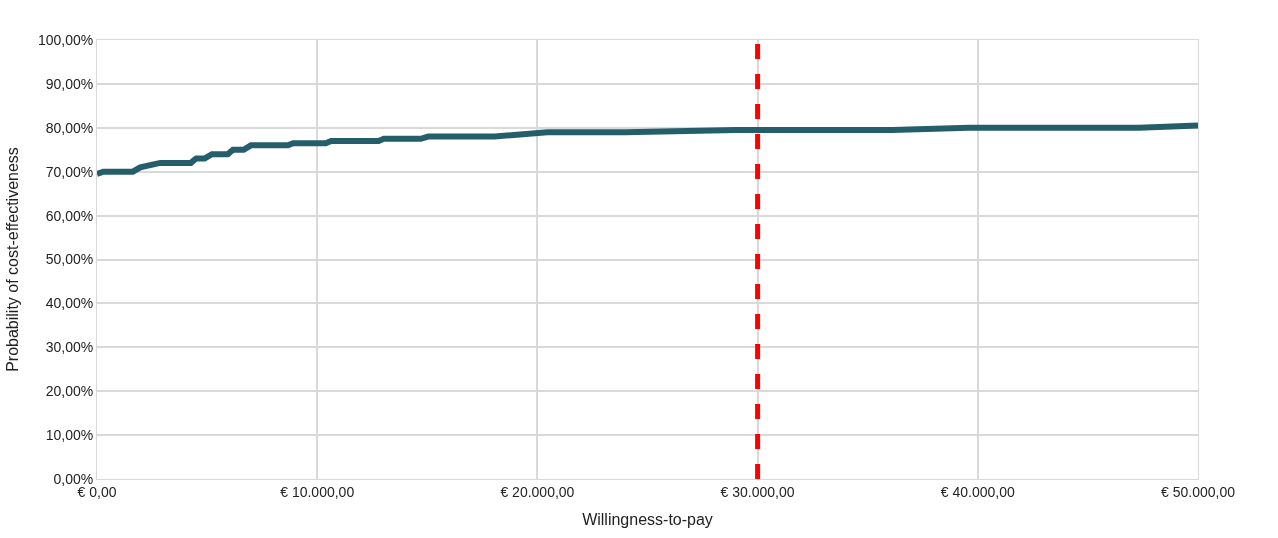 The image size is (1278, 538). What do you see at coordinates (69, 171) in the screenshot?
I see `y-tick-label: 70,00%` at bounding box center [69, 171].